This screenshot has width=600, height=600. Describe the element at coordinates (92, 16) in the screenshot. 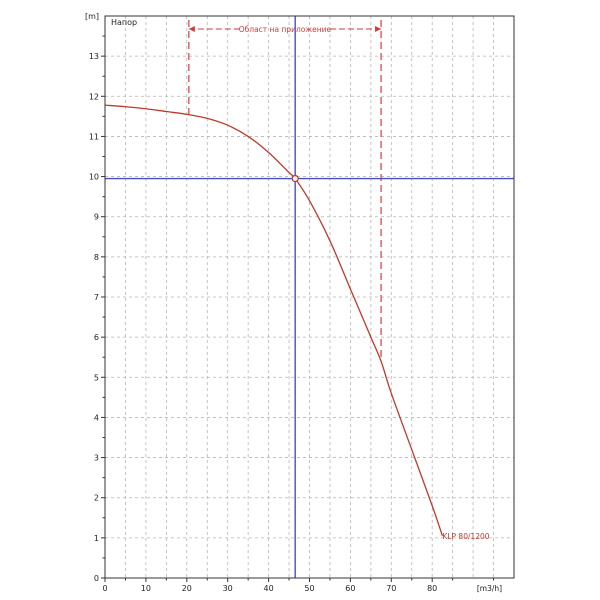

I see `y-axis-unit-label: [m]` at that location.